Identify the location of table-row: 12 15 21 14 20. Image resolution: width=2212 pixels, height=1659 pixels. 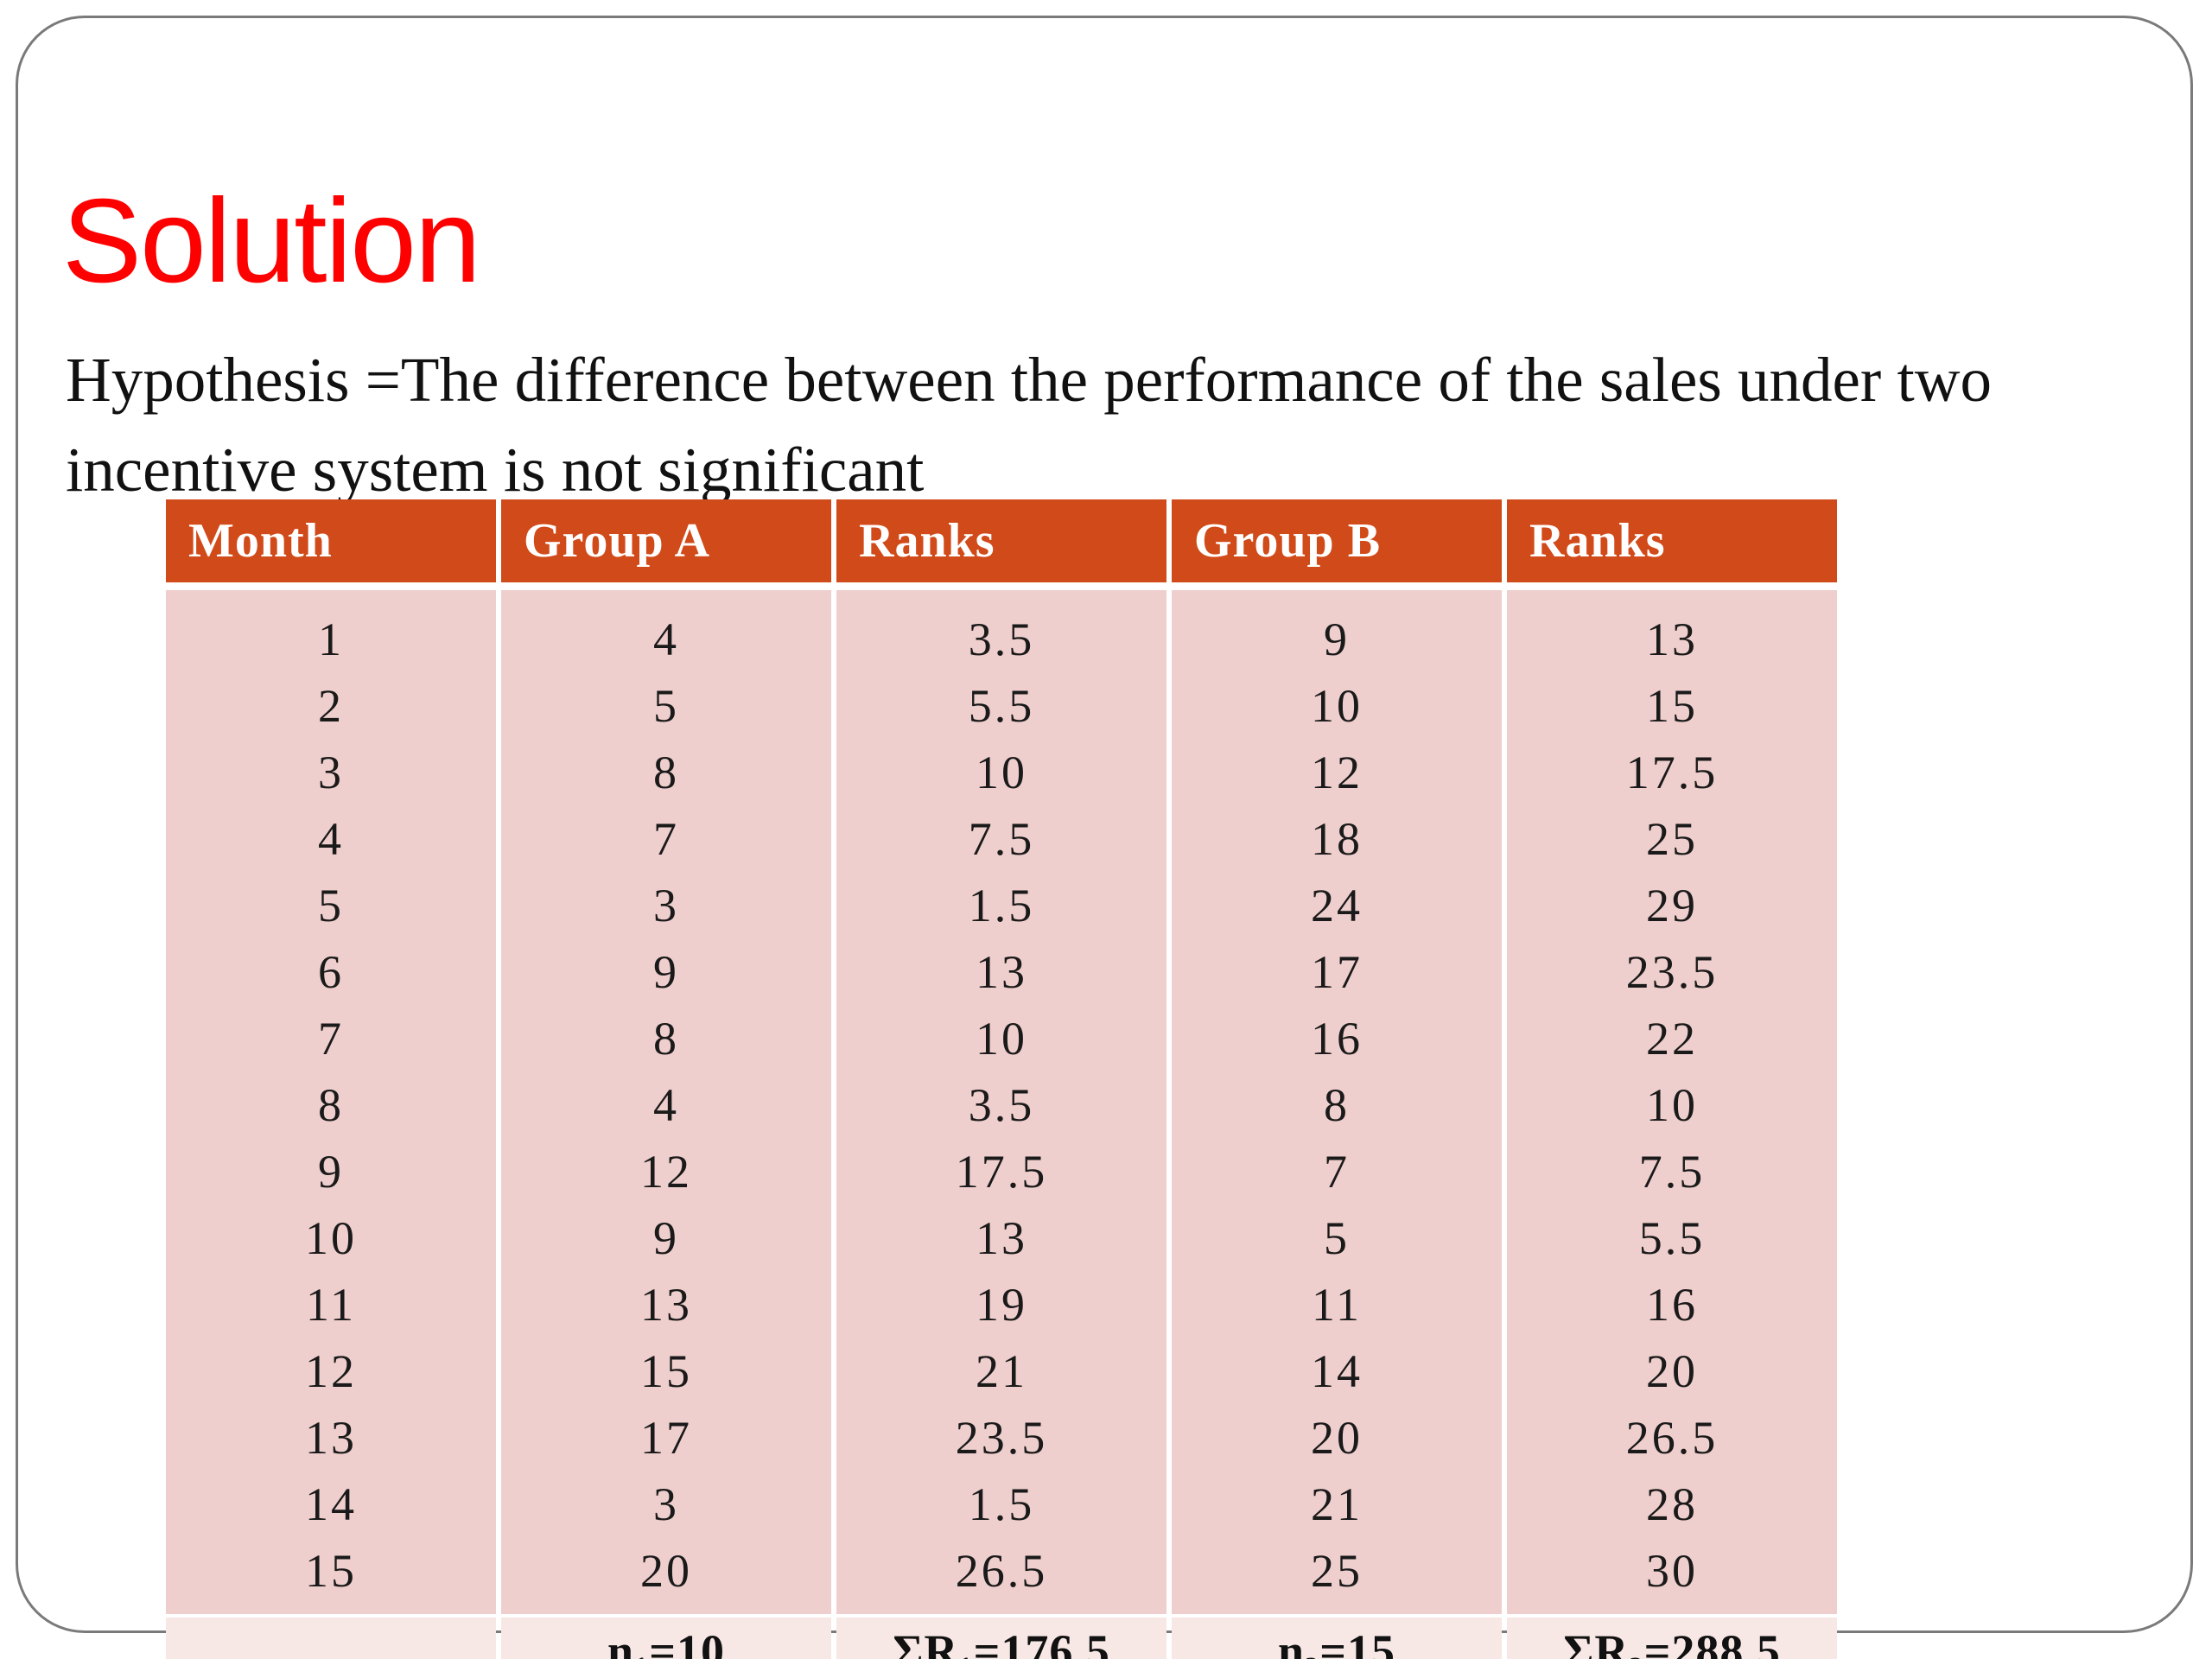
(1001, 1371).